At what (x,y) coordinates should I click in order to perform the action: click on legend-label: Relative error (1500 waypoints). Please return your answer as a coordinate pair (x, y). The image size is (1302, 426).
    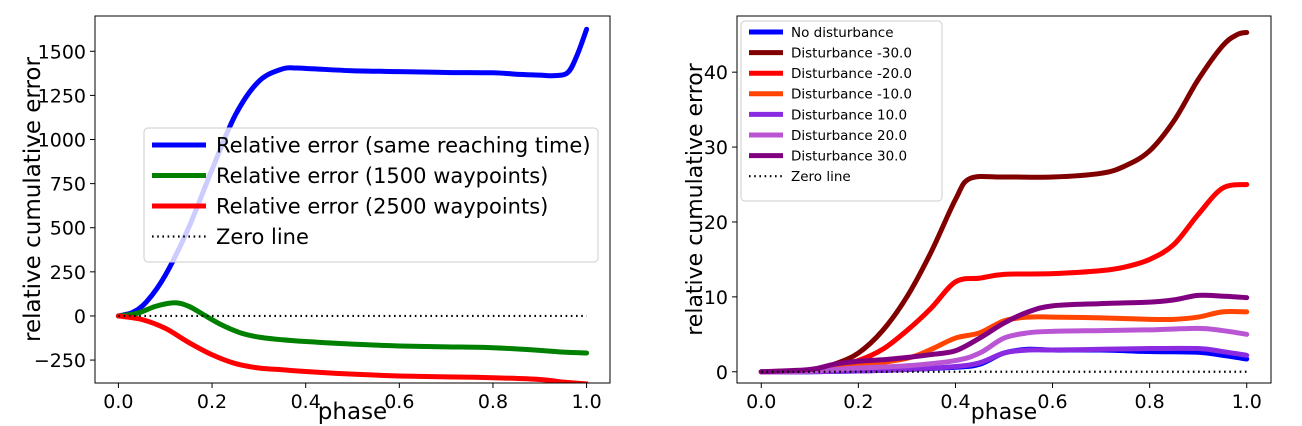
    Looking at the image, I should click on (382, 176).